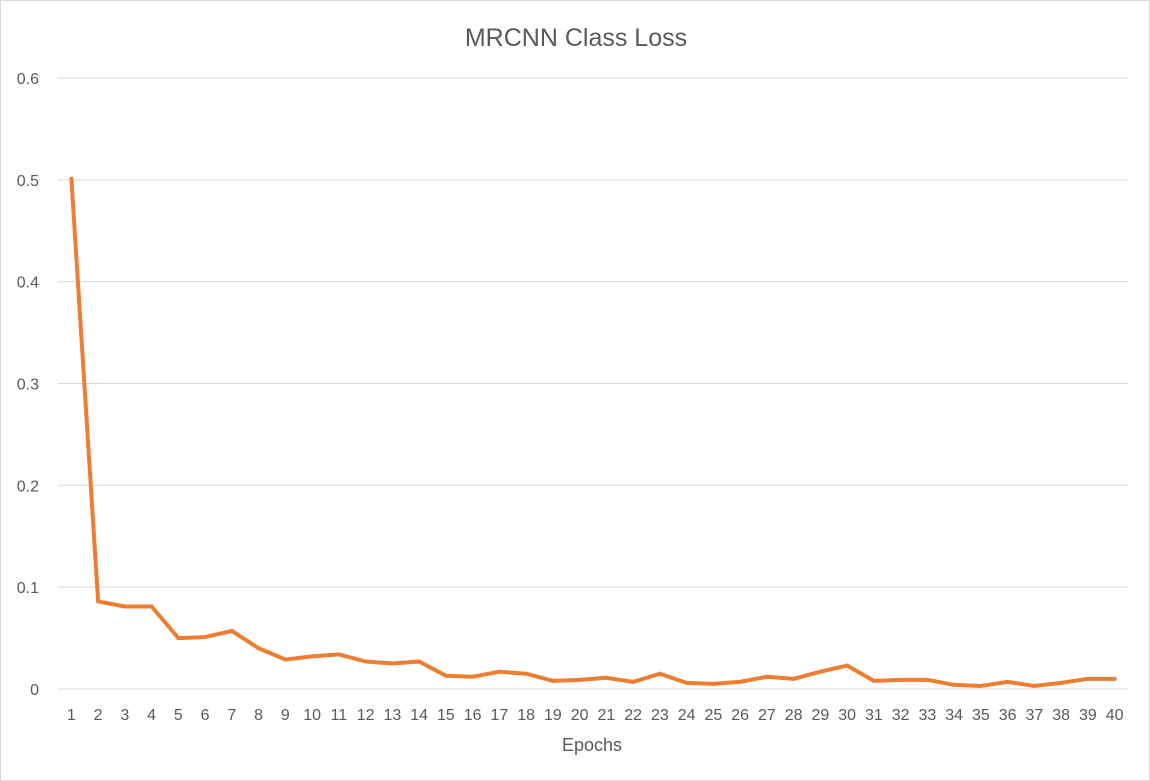 The image size is (1150, 781). I want to click on x-tick-label: 8, so click(258, 715).